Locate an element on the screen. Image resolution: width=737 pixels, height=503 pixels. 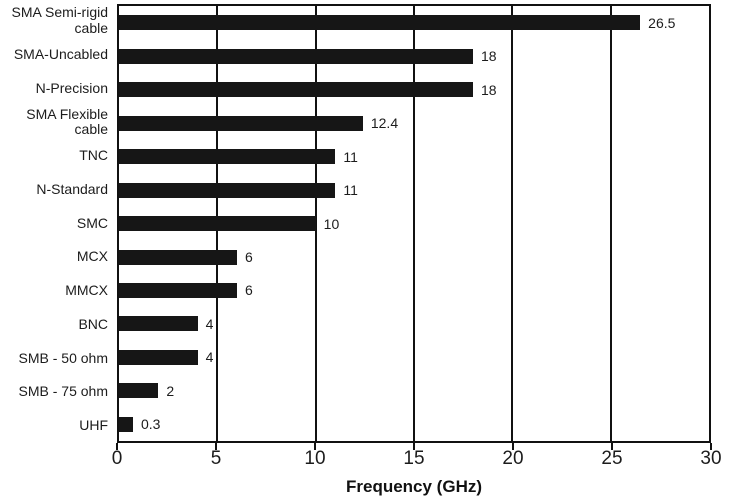
bar-row: 10 is located at coordinates (414, 223).